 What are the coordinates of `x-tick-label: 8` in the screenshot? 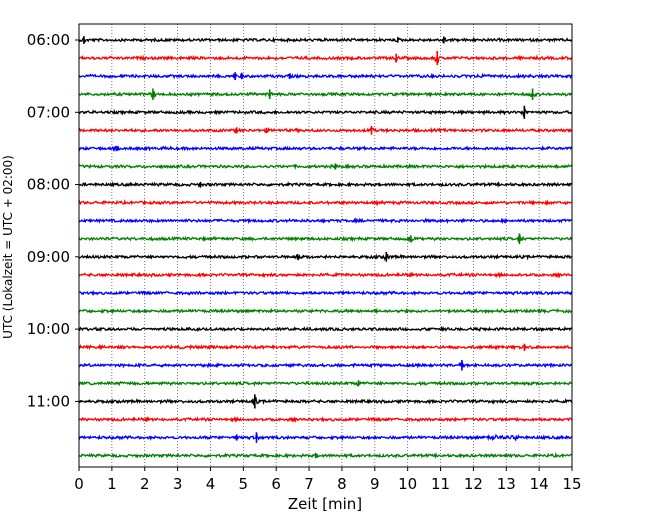 It's located at (342, 484).